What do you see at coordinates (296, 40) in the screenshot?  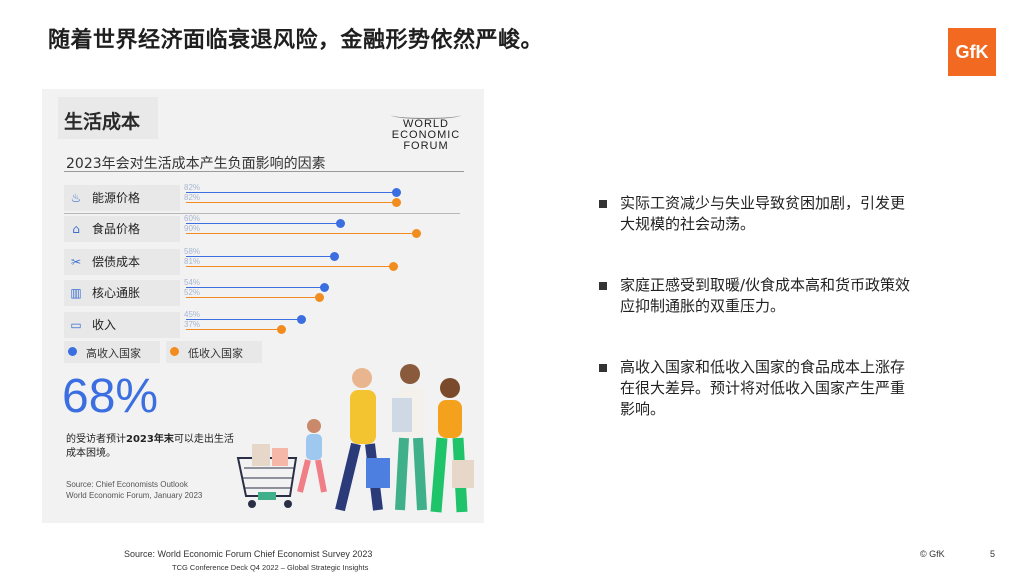 I see `slide-title: 随着世界经济面临衰退风险，金融形势依然严峻。` at bounding box center [296, 40].